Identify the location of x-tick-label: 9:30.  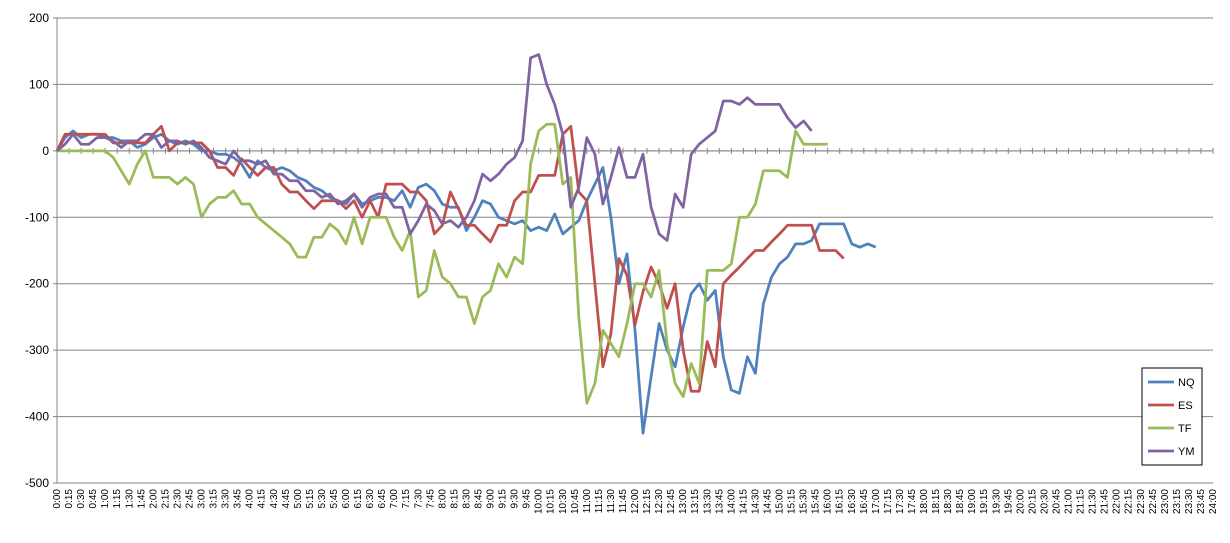
(515, 499).